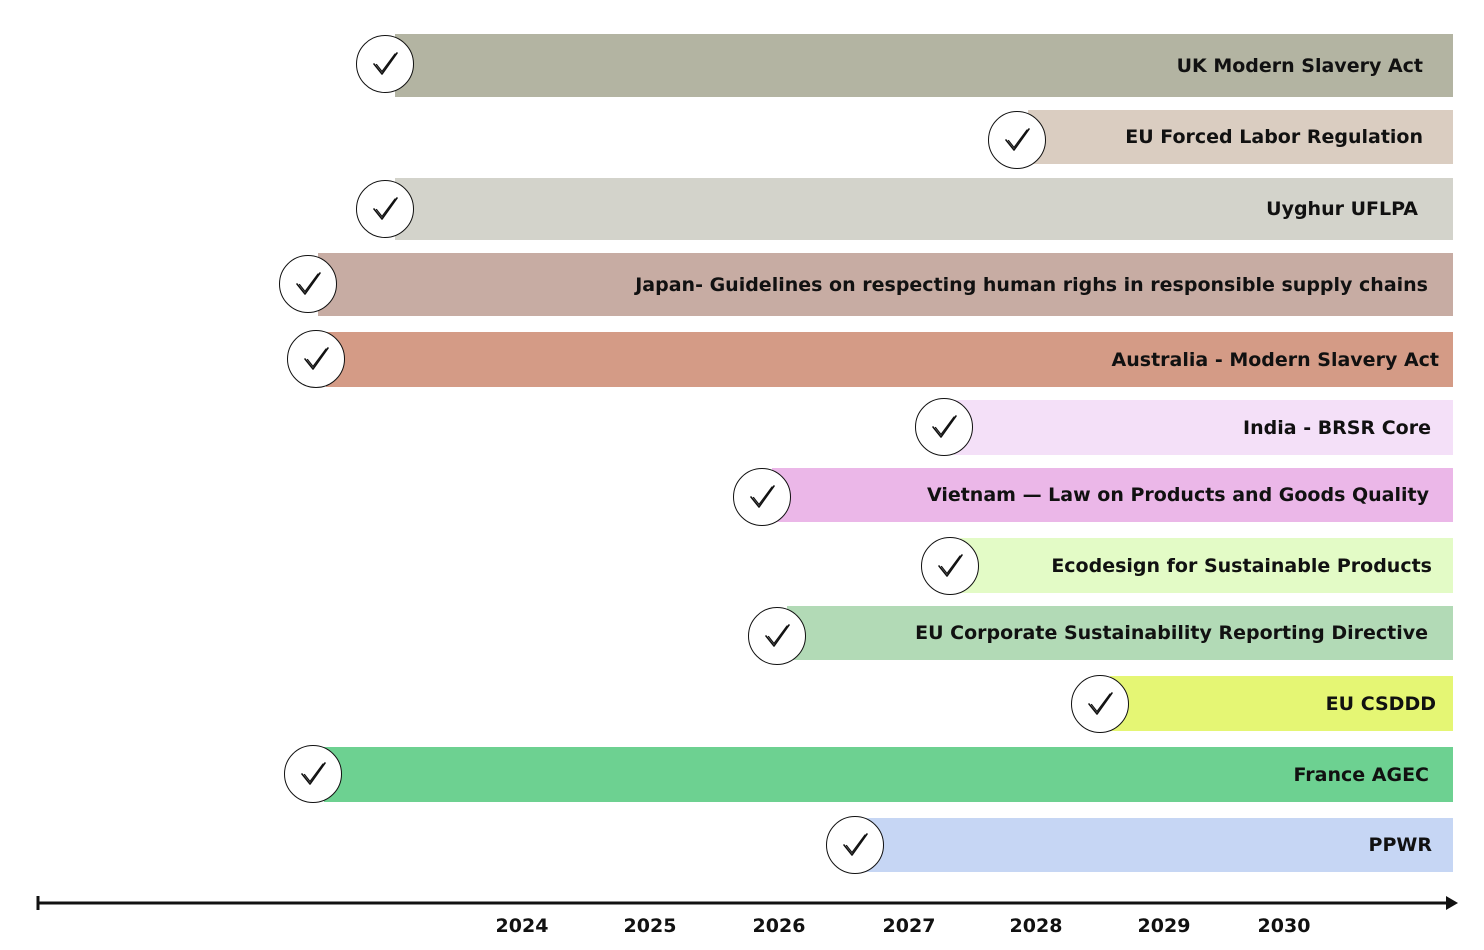  What do you see at coordinates (1337, 427) in the screenshot?
I see `bar-label: India - BRSR Core` at bounding box center [1337, 427].